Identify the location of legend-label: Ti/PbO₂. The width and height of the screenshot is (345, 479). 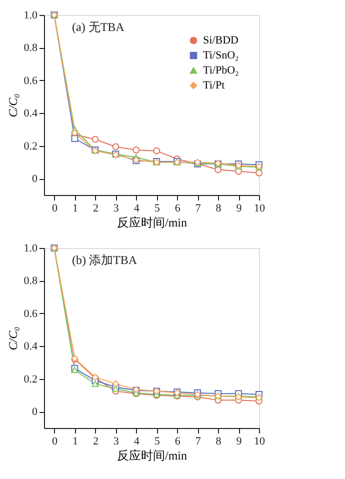
(221, 70).